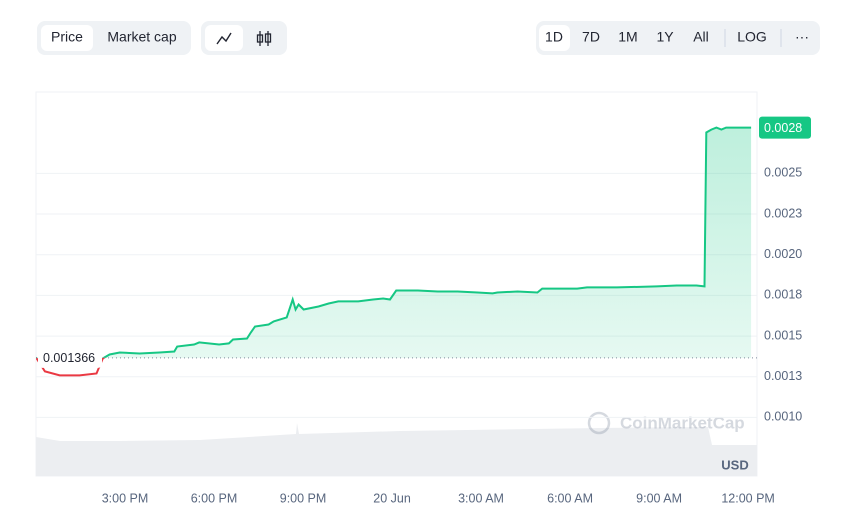  I want to click on y-tick-label: 0.0015, so click(783, 335).